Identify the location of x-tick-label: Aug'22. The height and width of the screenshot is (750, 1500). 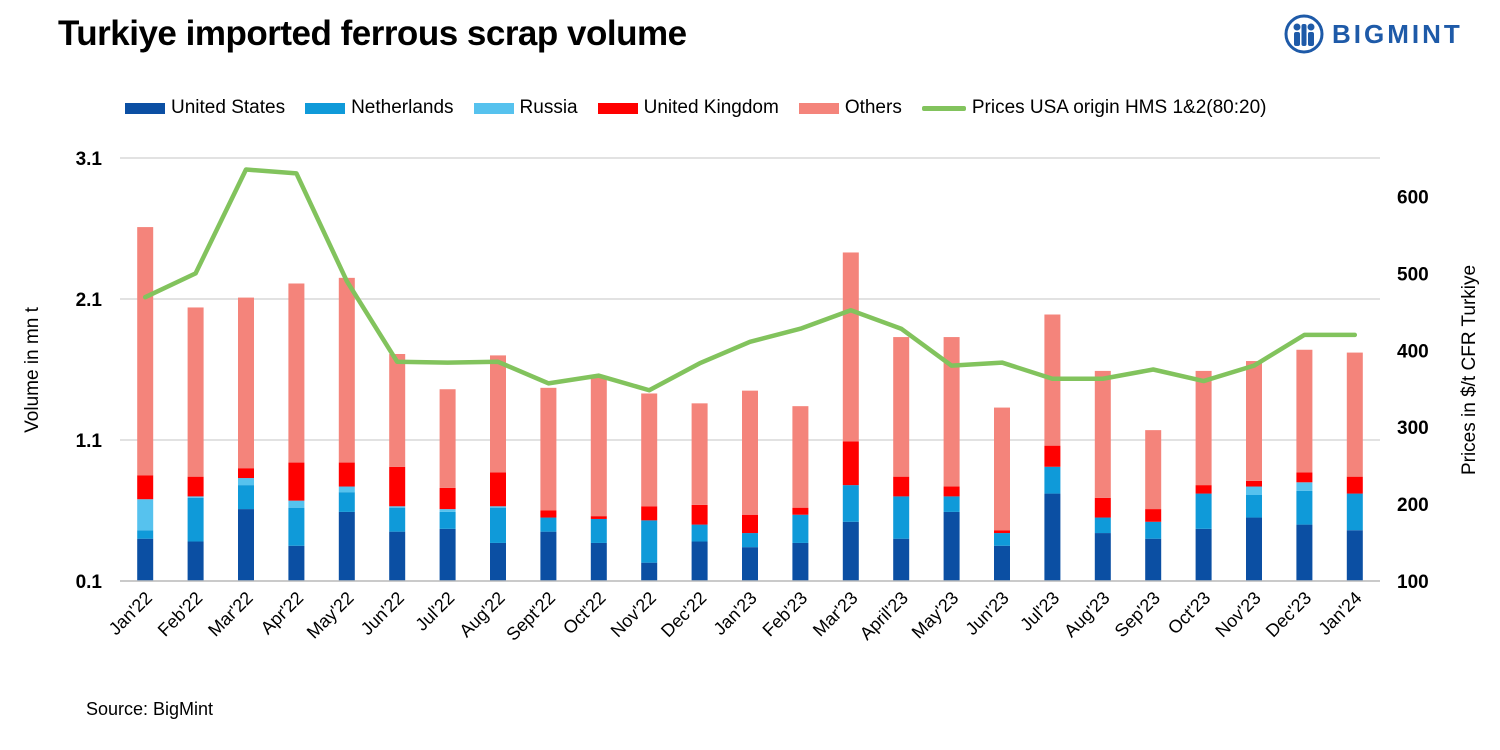
(481, 614).